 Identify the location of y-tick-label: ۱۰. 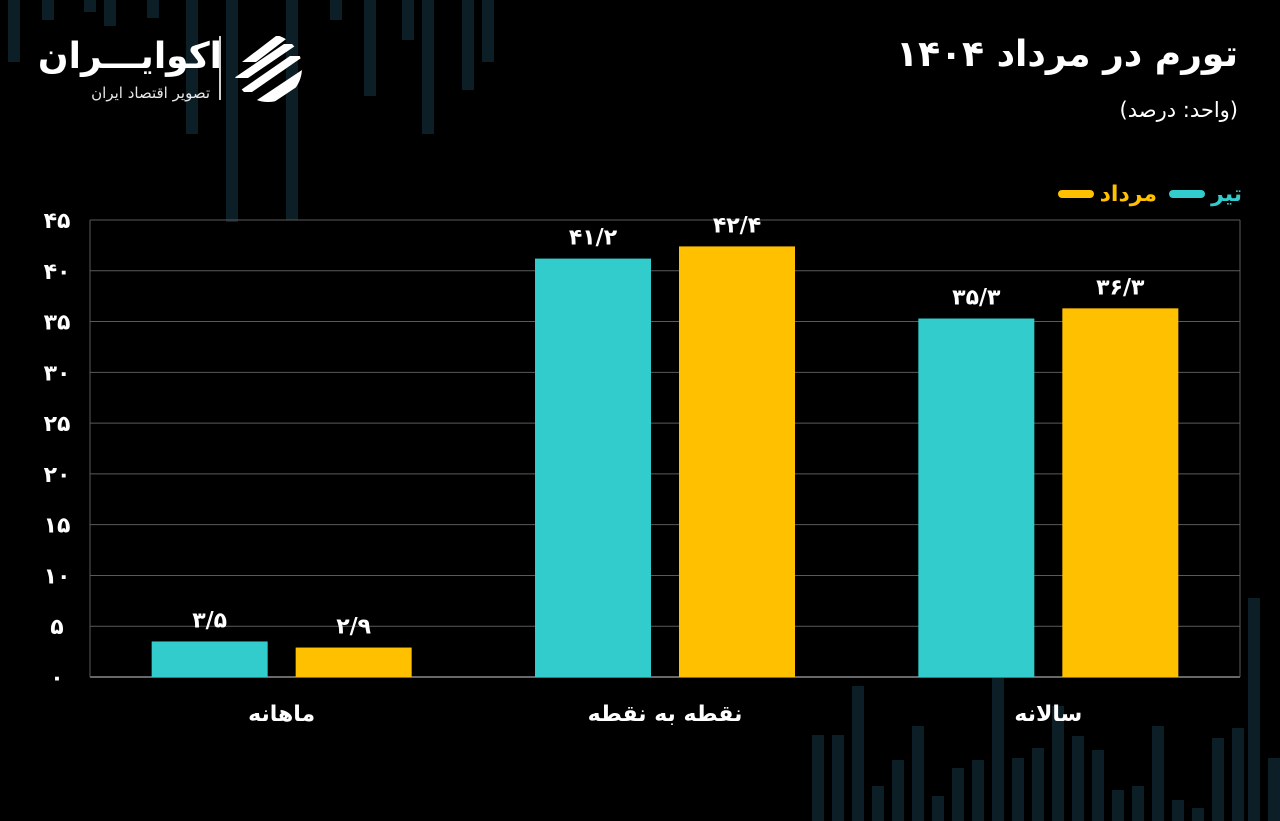
(57, 576).